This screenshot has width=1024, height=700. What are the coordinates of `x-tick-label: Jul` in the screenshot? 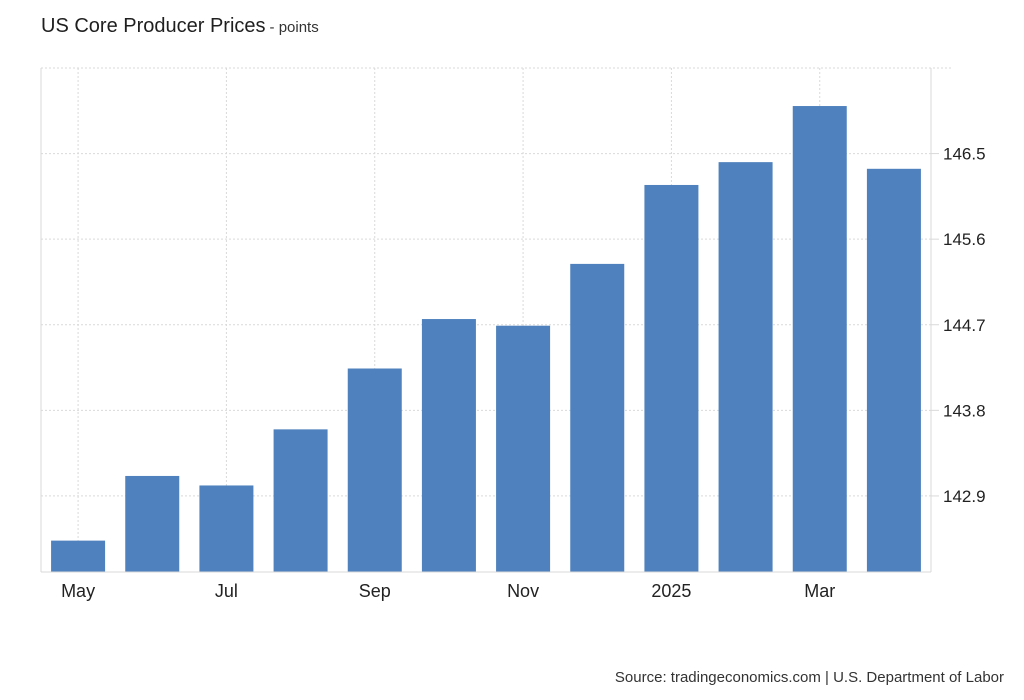 It's located at (226, 591).